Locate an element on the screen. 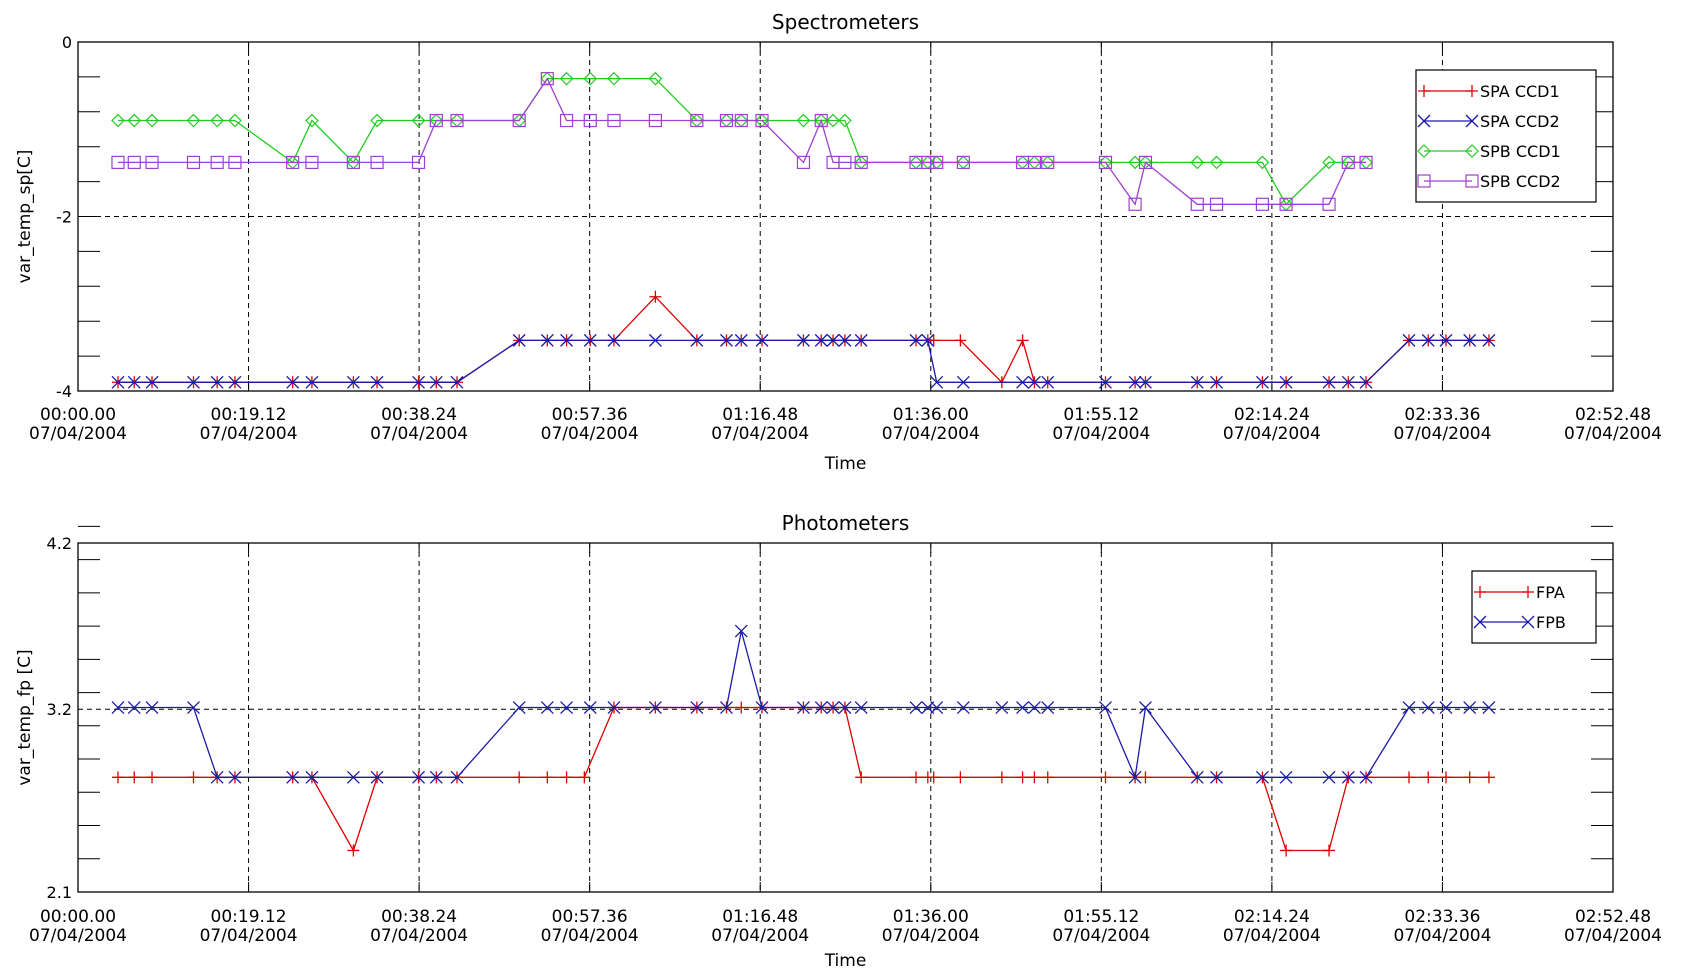 The image size is (1683, 971). y-tick-label: 0 is located at coordinates (67, 42).